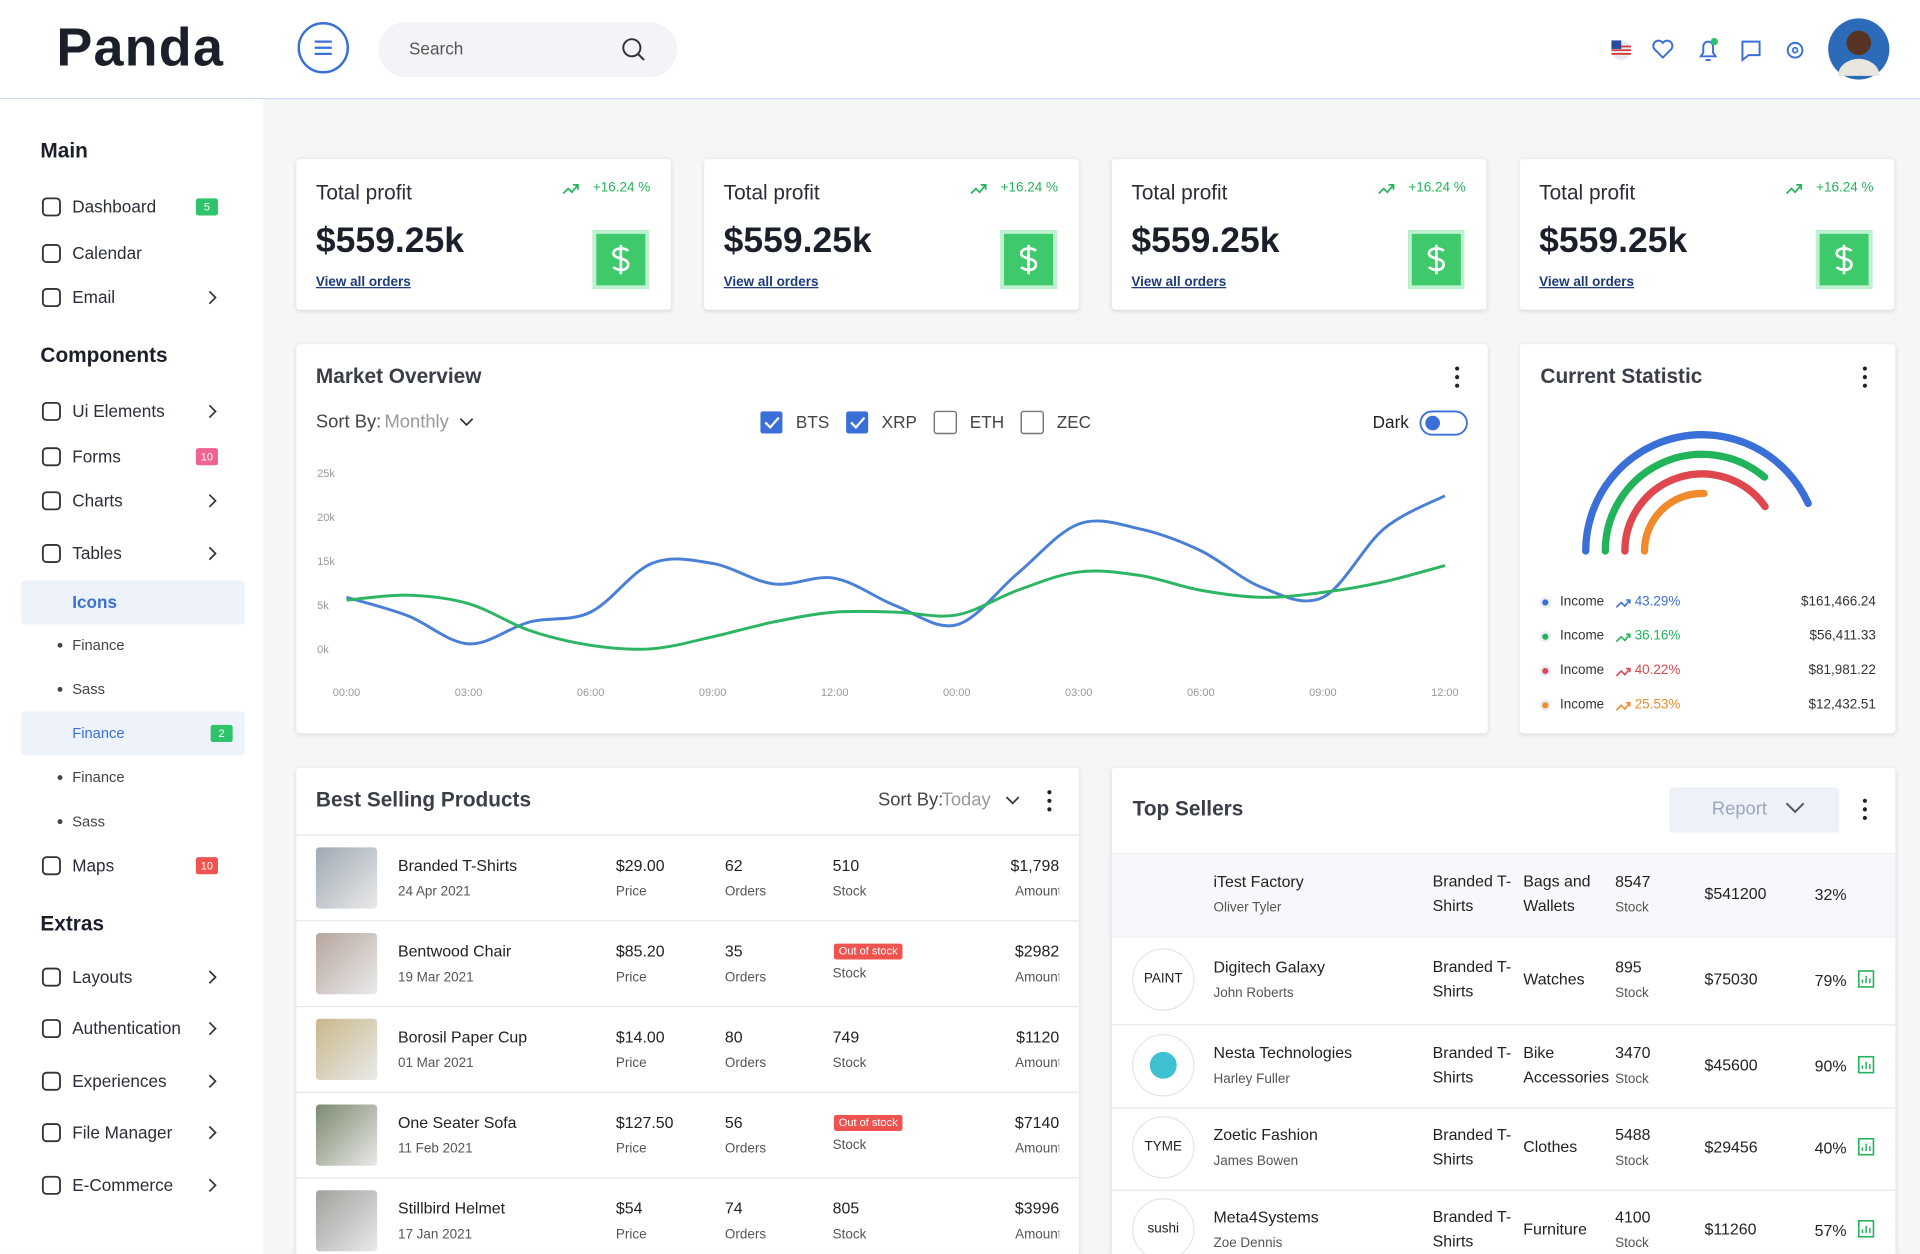 The image size is (1920, 1254). What do you see at coordinates (1179, 192) in the screenshot?
I see `stat-title: Total profit` at bounding box center [1179, 192].